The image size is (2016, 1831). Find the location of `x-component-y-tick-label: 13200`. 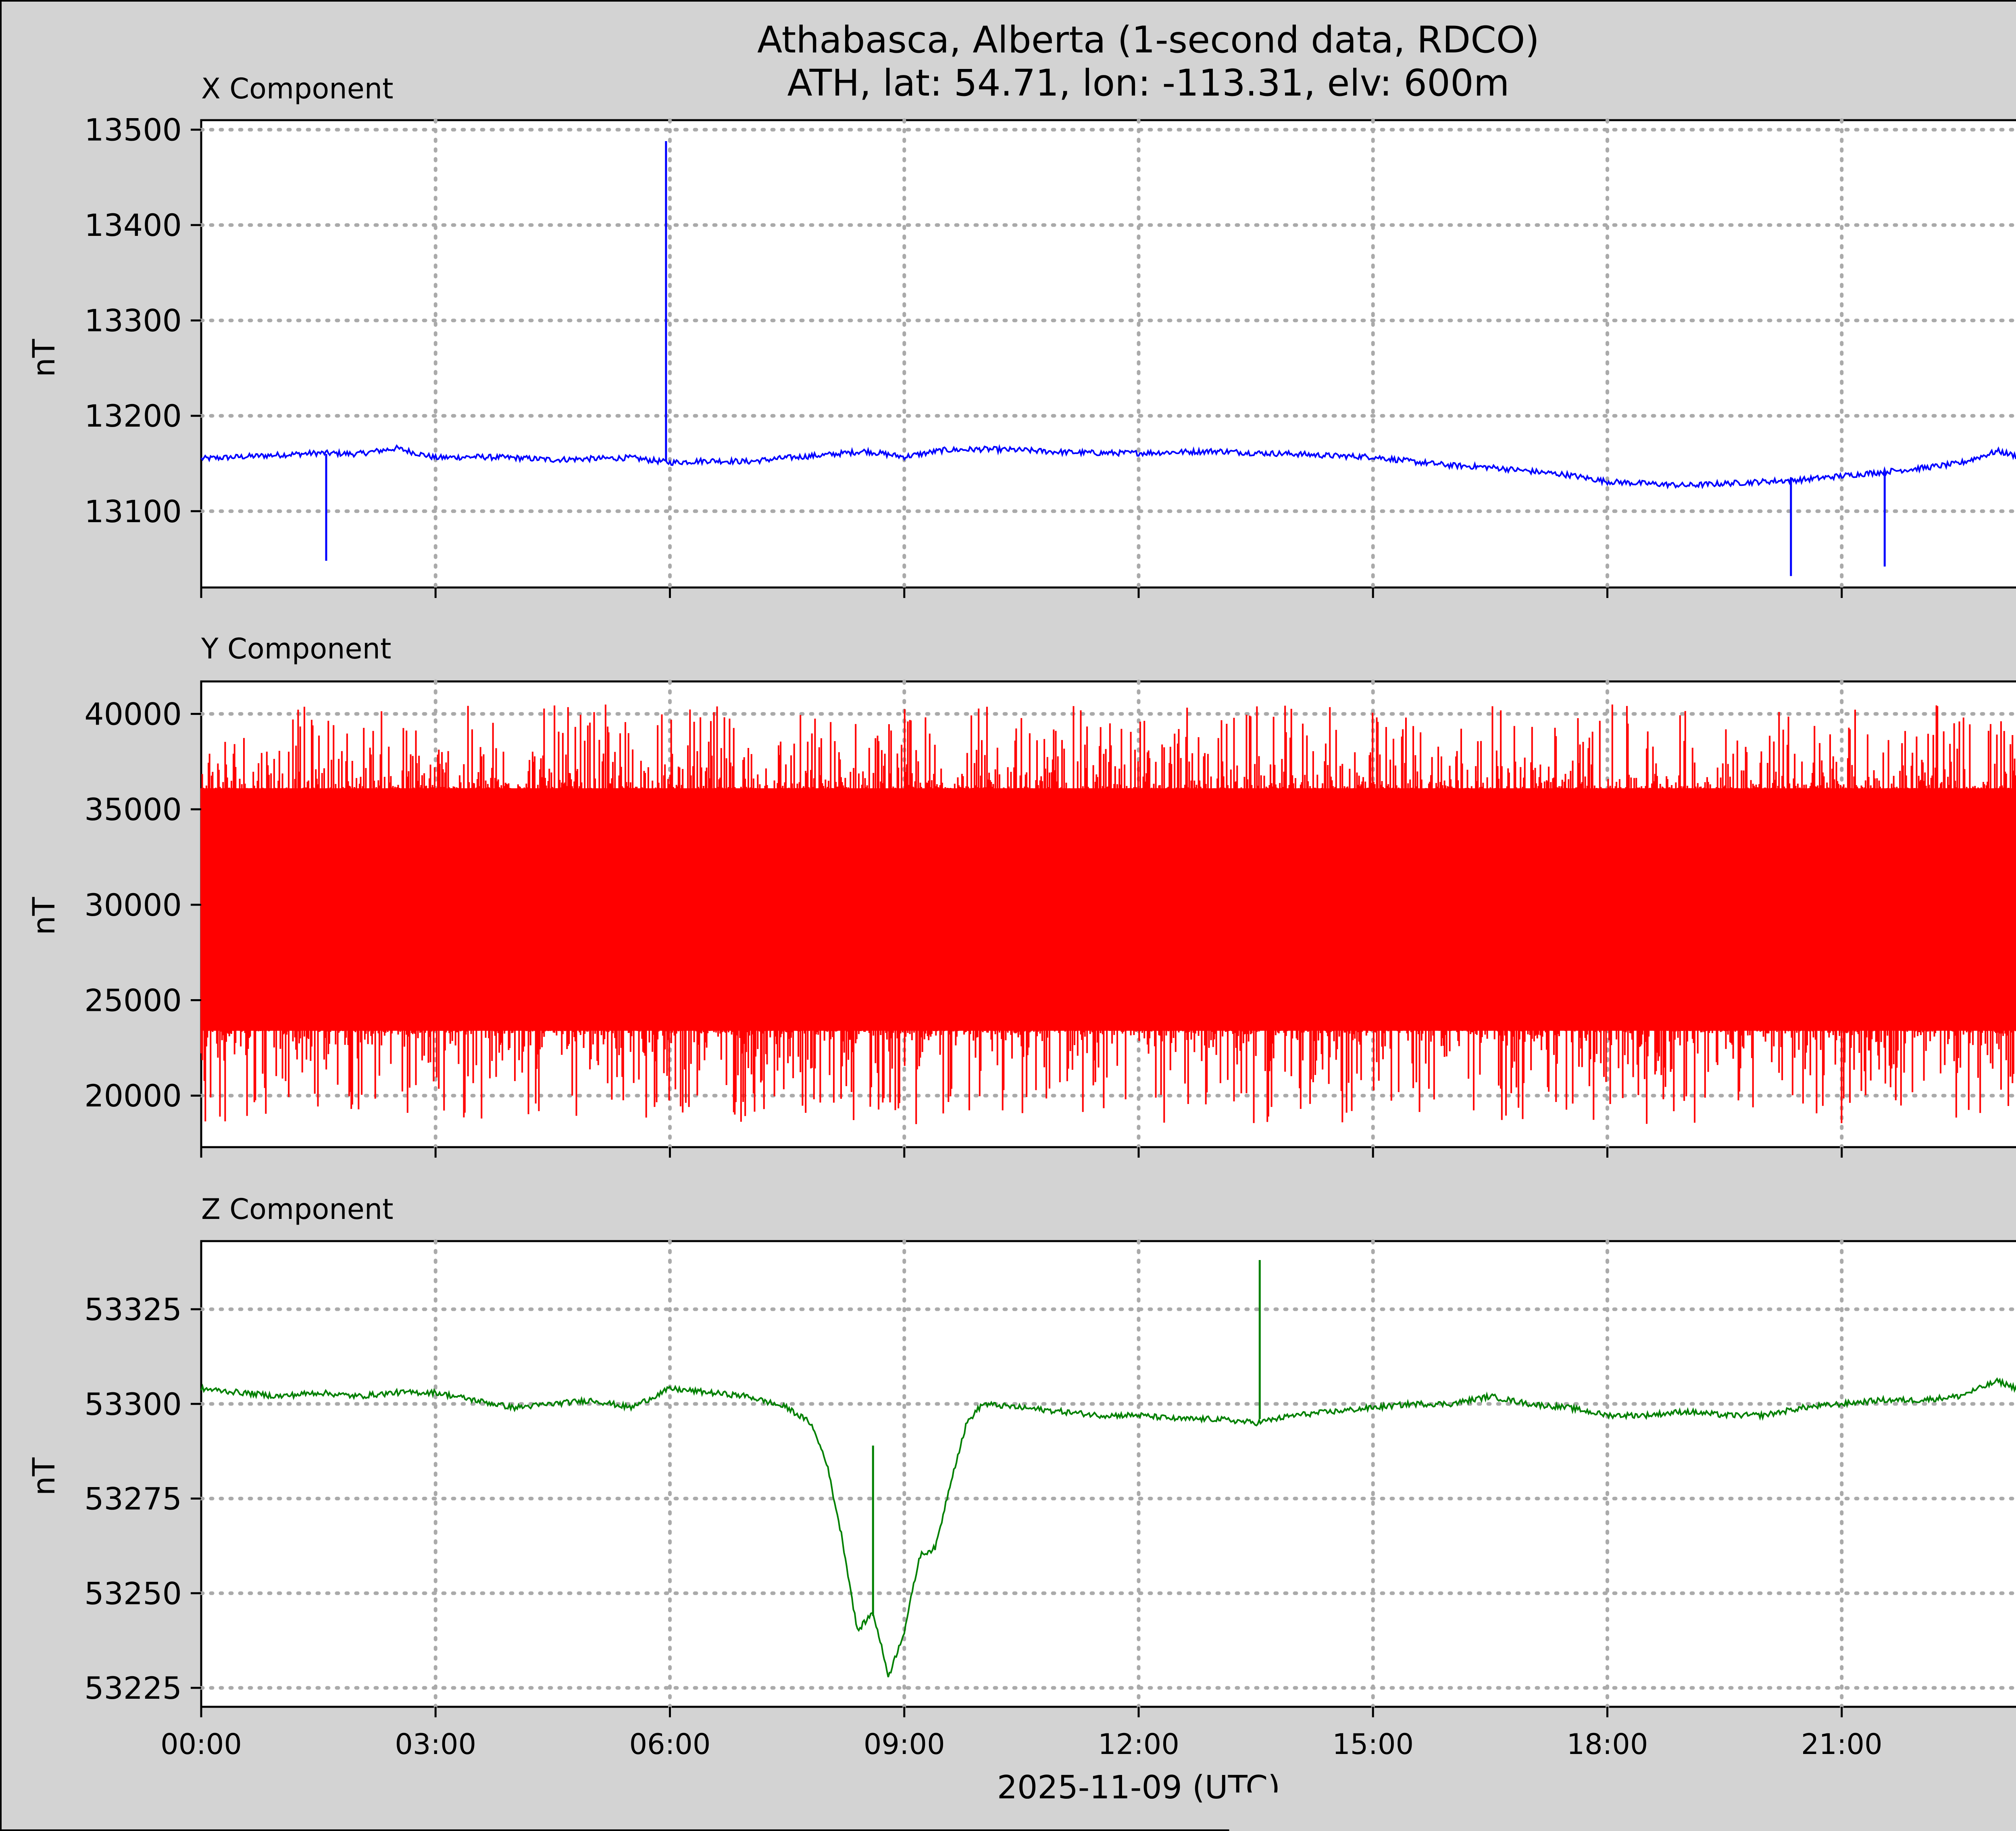

x-component-y-tick-label: 13200 is located at coordinates (133, 416).